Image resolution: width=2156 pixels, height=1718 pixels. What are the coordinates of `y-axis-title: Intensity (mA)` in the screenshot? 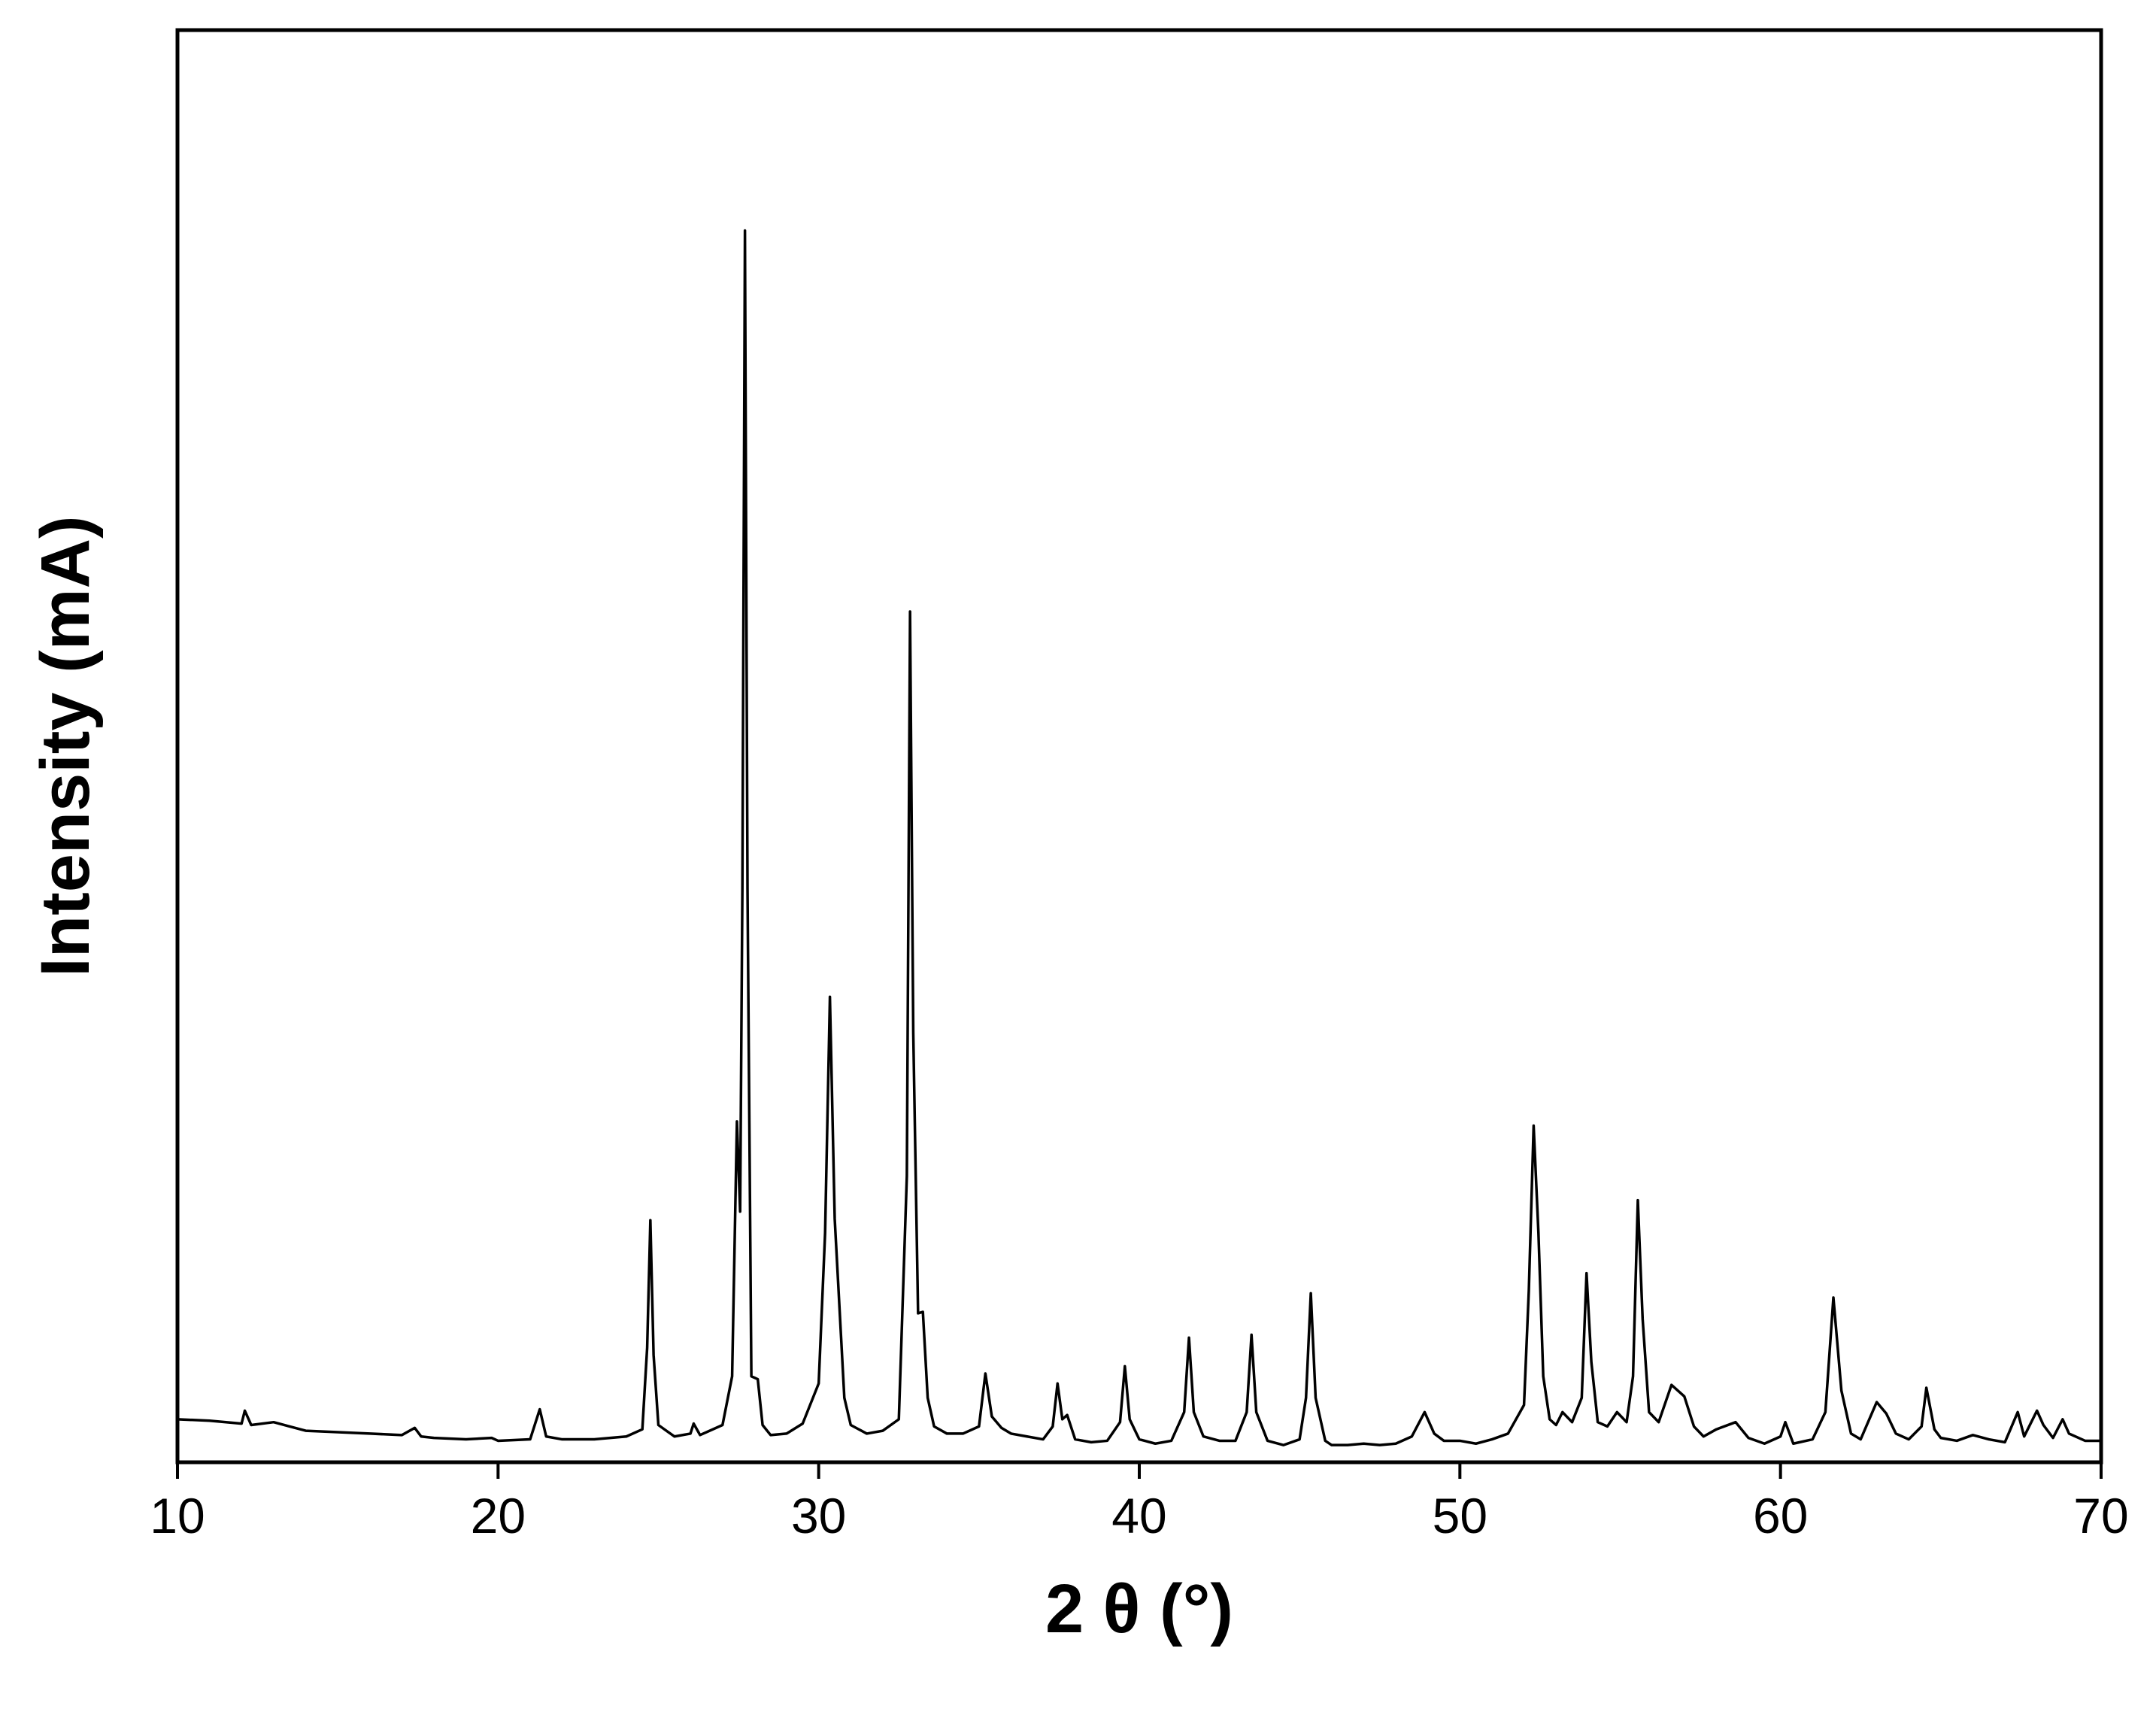 It's located at (65, 745).